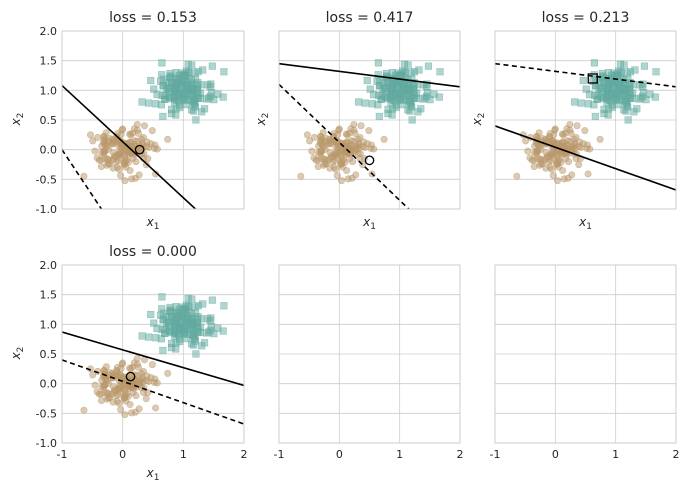 The width and height of the screenshot is (690, 490). Describe the element at coordinates (460, 454) in the screenshot. I see `x-tick-label: 2` at that location.